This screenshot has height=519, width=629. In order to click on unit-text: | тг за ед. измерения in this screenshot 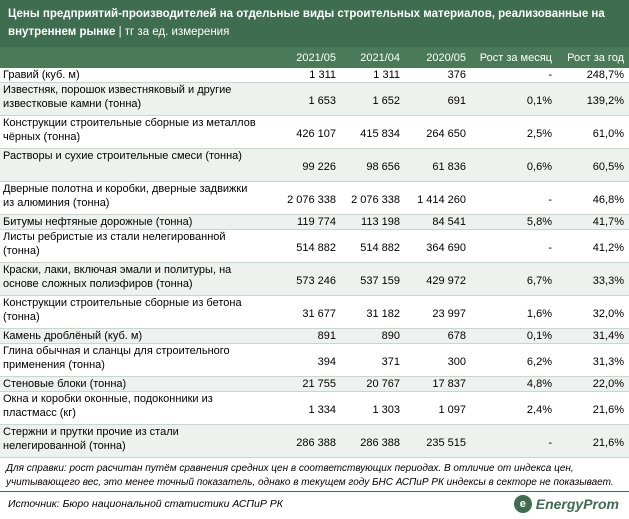, I will do `click(172, 32)`.